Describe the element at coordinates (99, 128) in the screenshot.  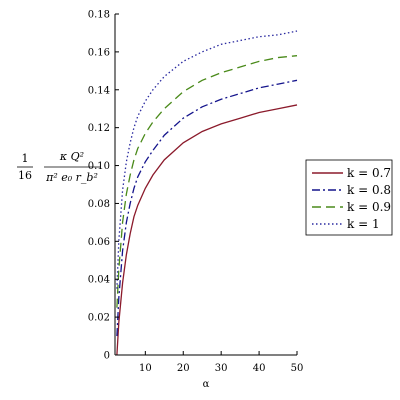
I see `y-tick-label: 0.12` at that location.